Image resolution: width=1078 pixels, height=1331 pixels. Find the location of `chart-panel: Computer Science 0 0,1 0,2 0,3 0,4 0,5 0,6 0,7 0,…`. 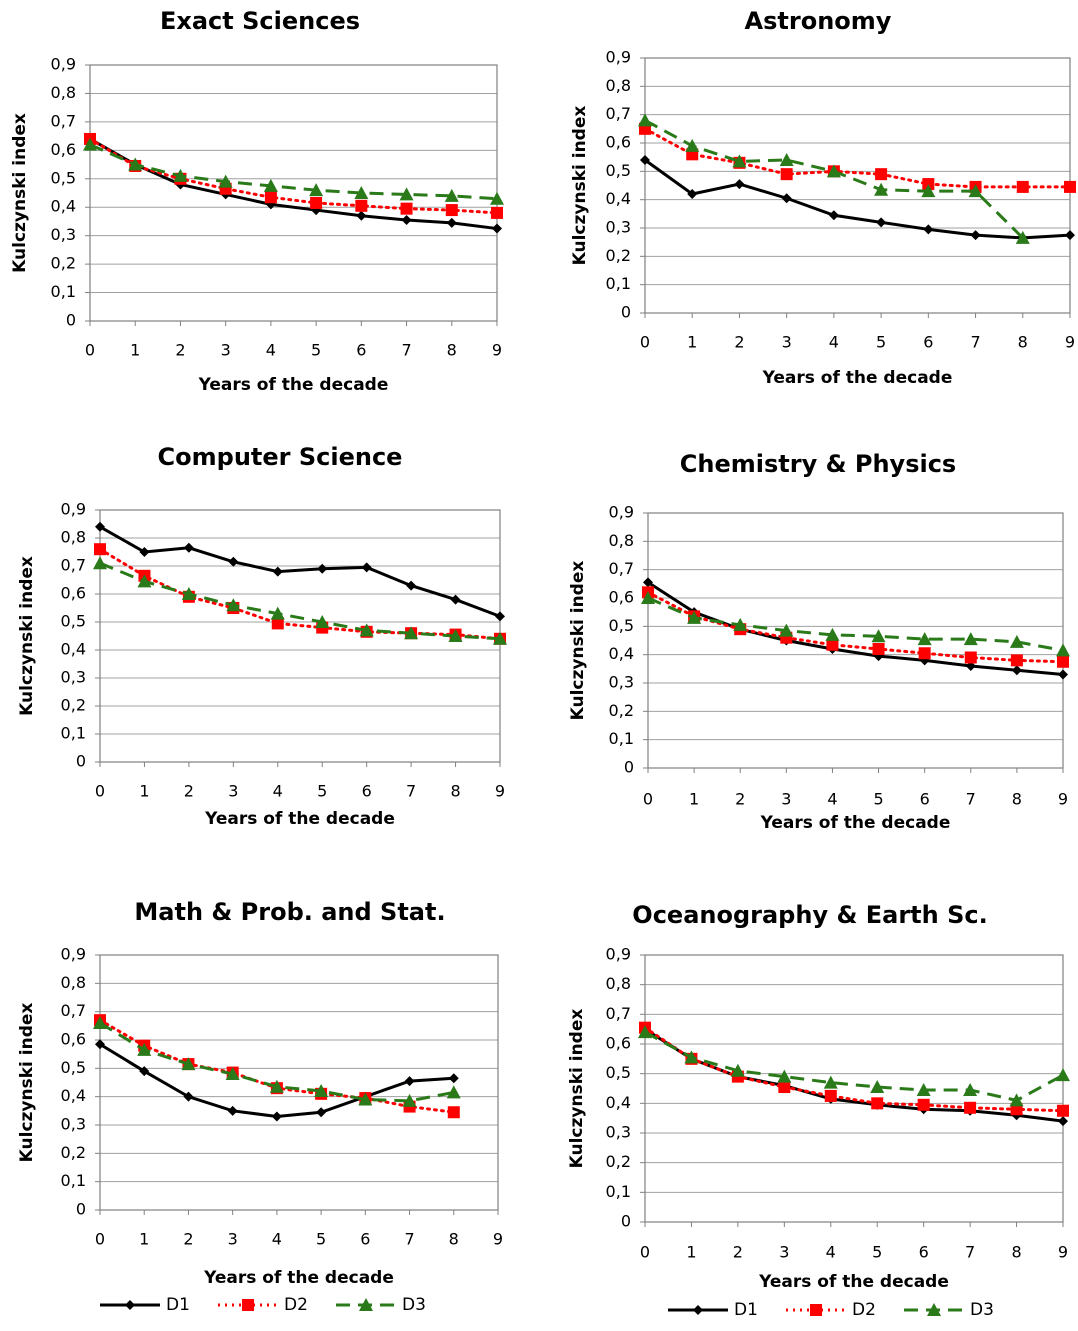

chart-panel: Computer Science 0 0,1 0,2 0,3 0,4 0,5 0,6 0,7 0,… is located at coordinates (262, 636).